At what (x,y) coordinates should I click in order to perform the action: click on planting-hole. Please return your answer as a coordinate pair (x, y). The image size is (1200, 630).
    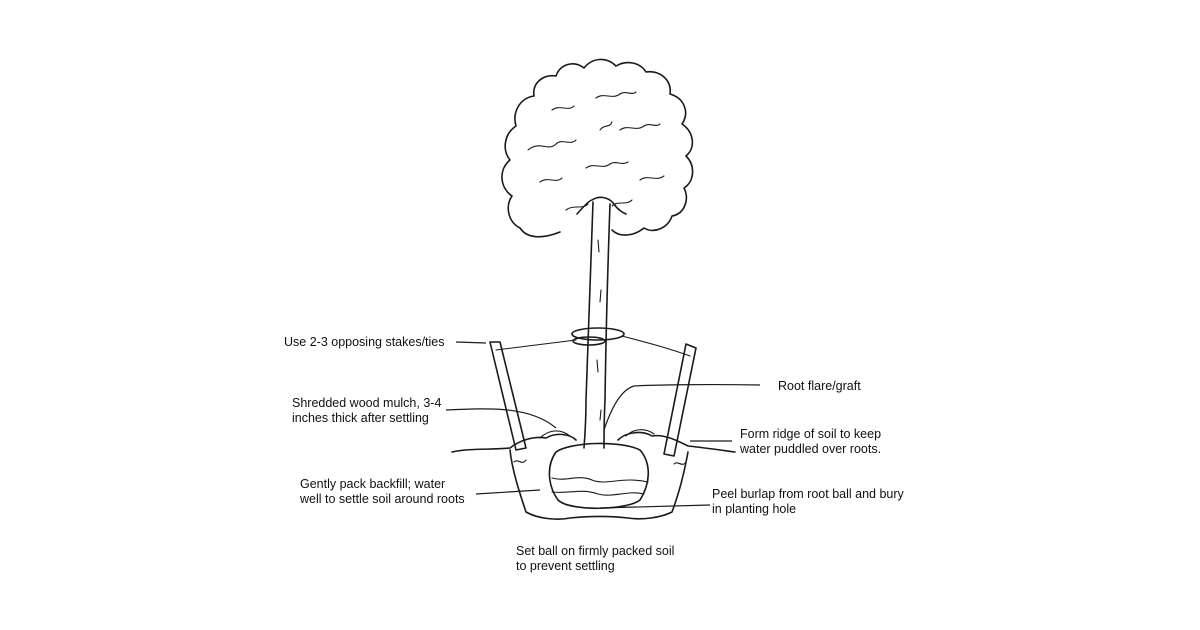
    Looking at the image, I should click on (593, 474).